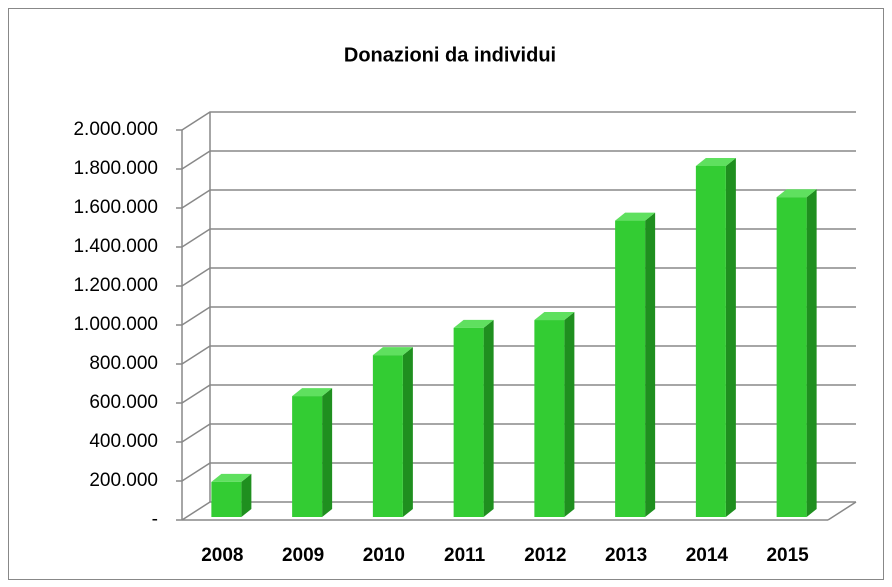 This screenshot has height=587, width=892. I want to click on y-tick-label: 600.000, so click(123, 402).